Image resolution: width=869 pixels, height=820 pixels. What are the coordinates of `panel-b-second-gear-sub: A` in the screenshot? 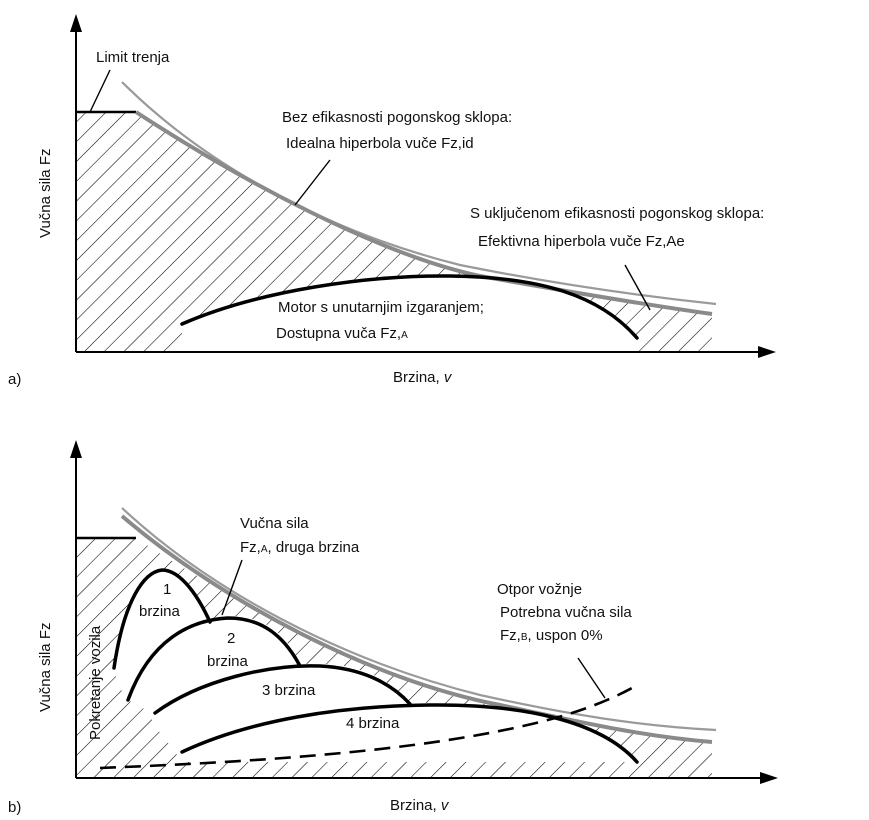 It's located at (264, 549).